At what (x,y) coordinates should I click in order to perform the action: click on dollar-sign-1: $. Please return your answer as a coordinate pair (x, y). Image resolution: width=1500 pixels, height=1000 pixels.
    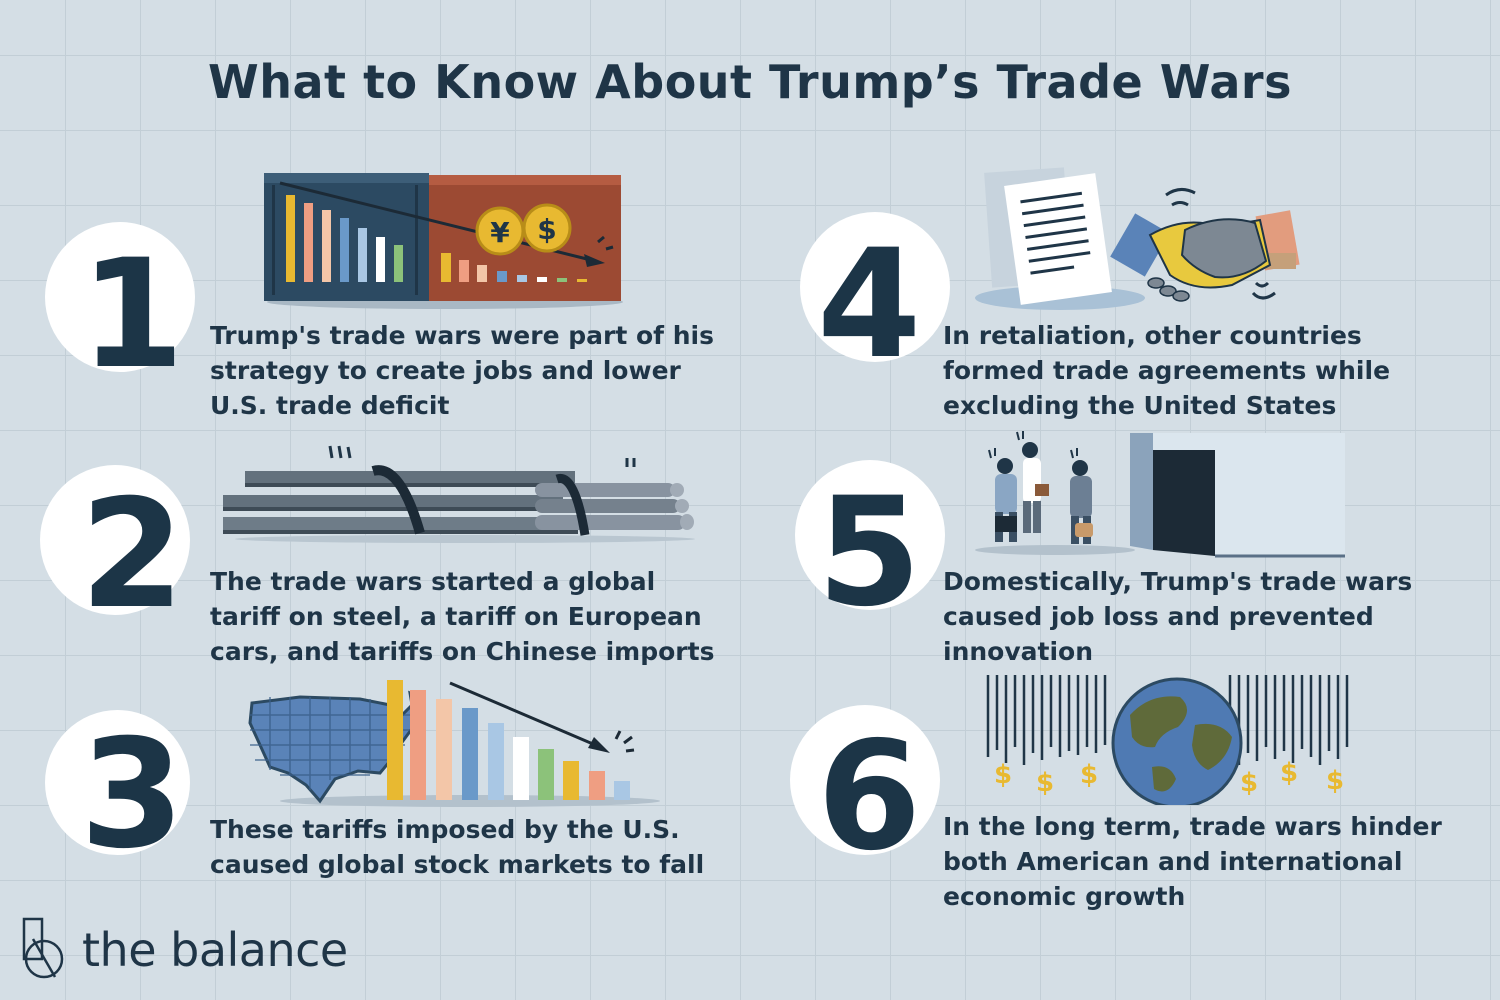
    Looking at the image, I should click on (1003, 775).